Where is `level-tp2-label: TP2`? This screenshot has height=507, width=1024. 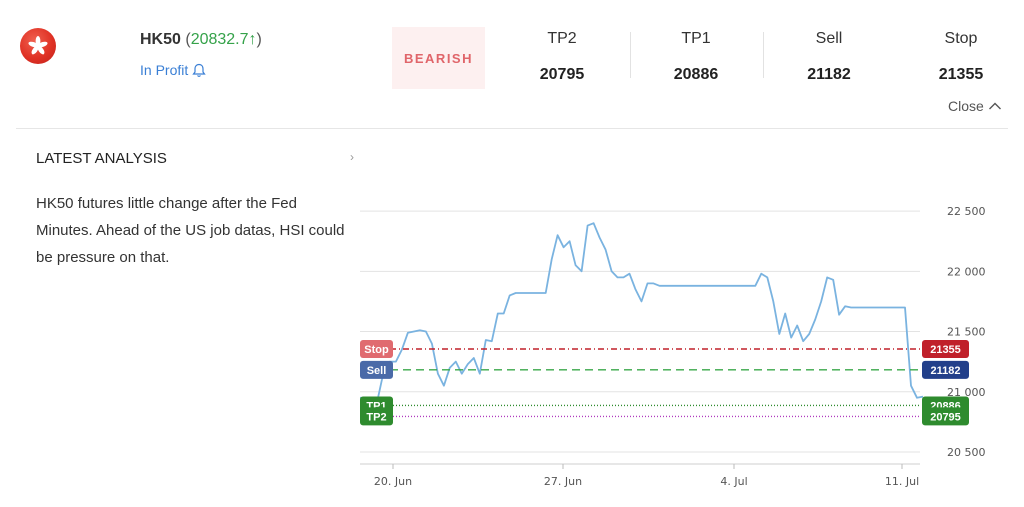
level-tp2-label: TP2 is located at coordinates (562, 38).